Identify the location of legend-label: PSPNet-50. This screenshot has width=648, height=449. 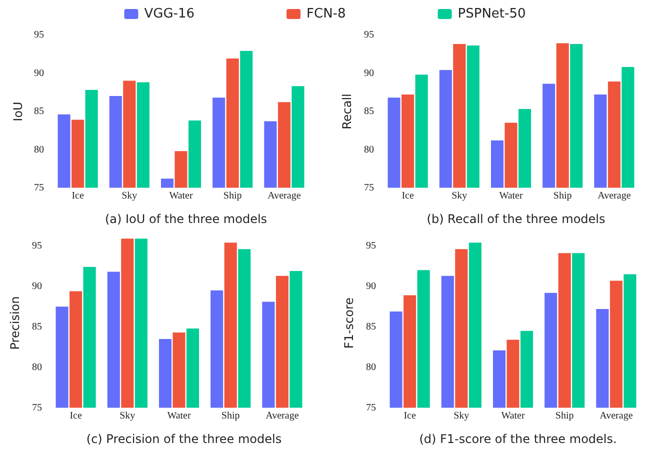
(492, 14).